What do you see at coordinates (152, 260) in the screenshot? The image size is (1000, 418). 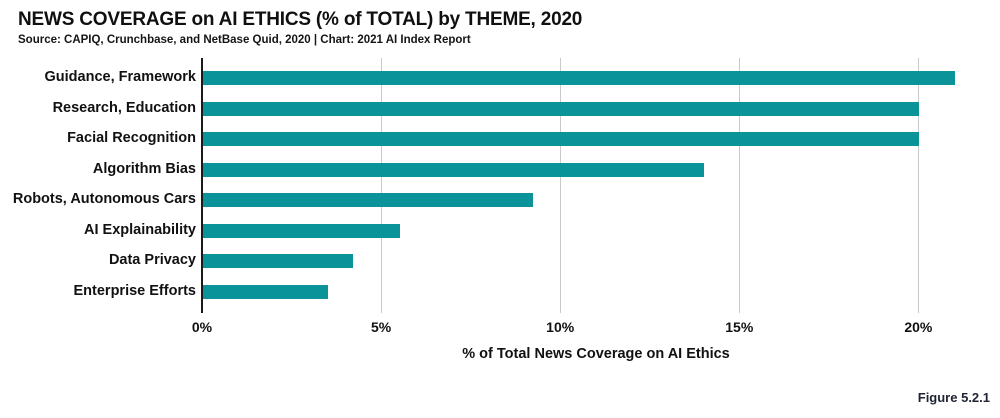 I see `category-label: Data Privacy` at bounding box center [152, 260].